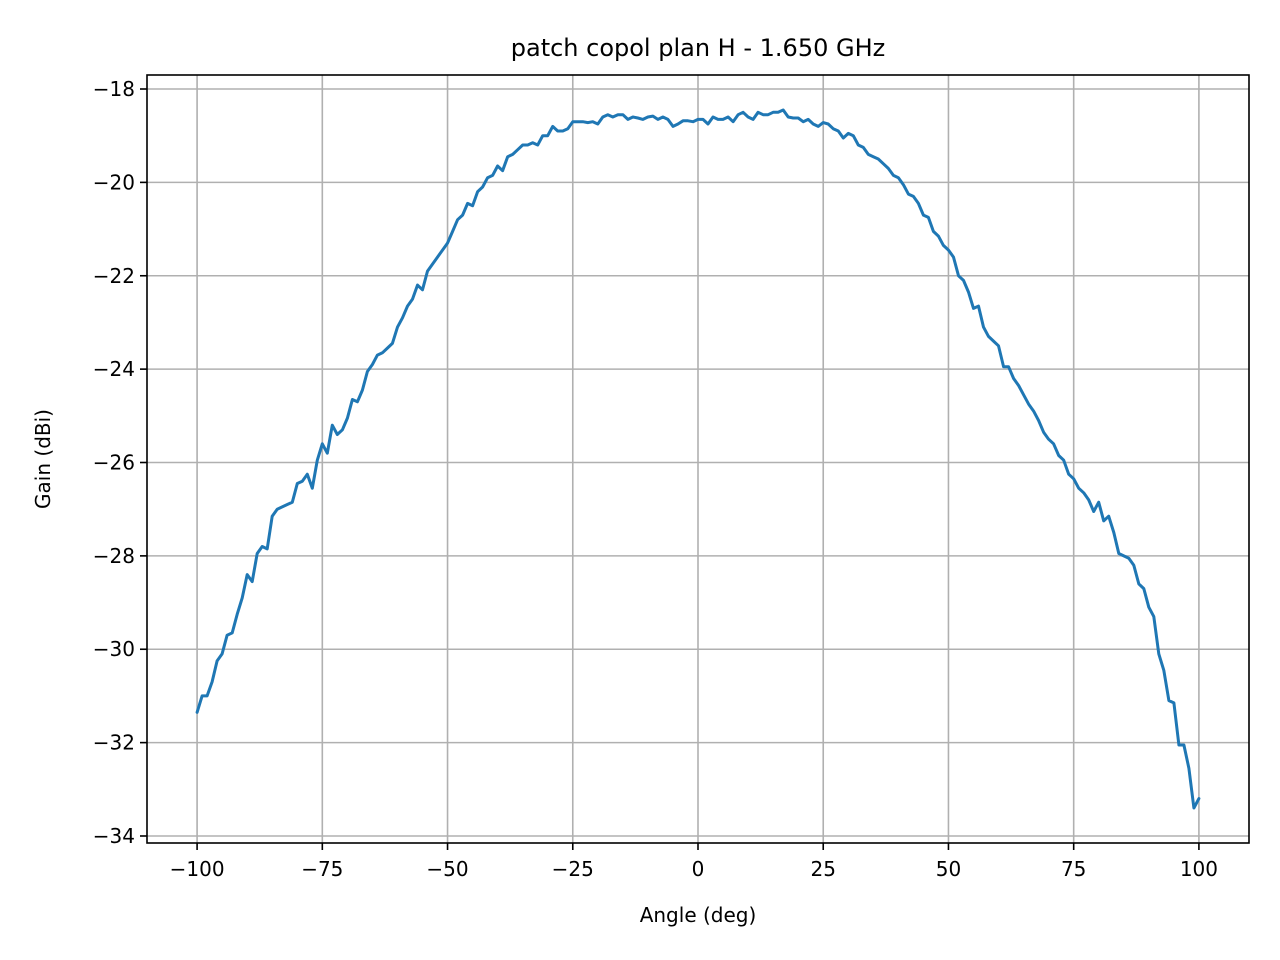  I want to click on chart-title: patch copol plan H - 1.650 GHz, so click(698, 48).